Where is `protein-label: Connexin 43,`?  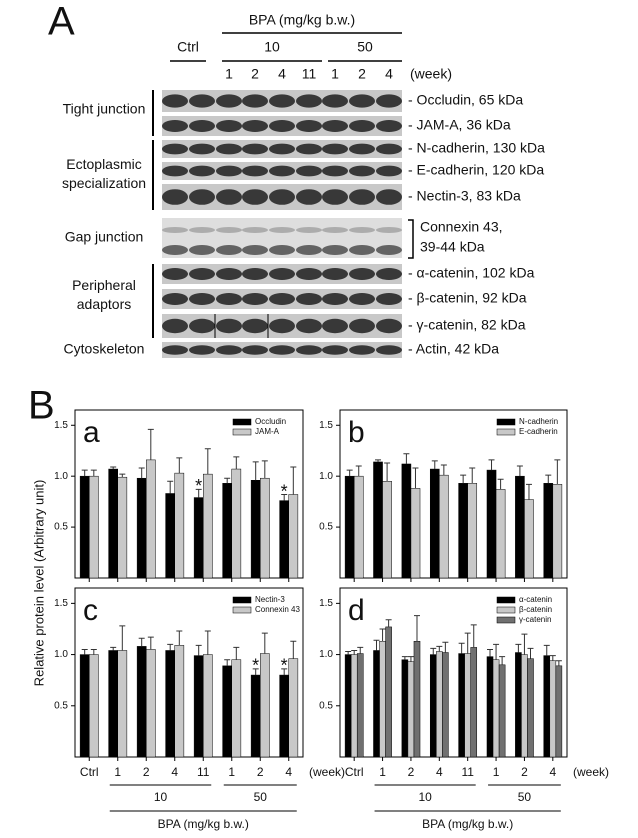 protein-label: Connexin 43, is located at coordinates (461, 227).